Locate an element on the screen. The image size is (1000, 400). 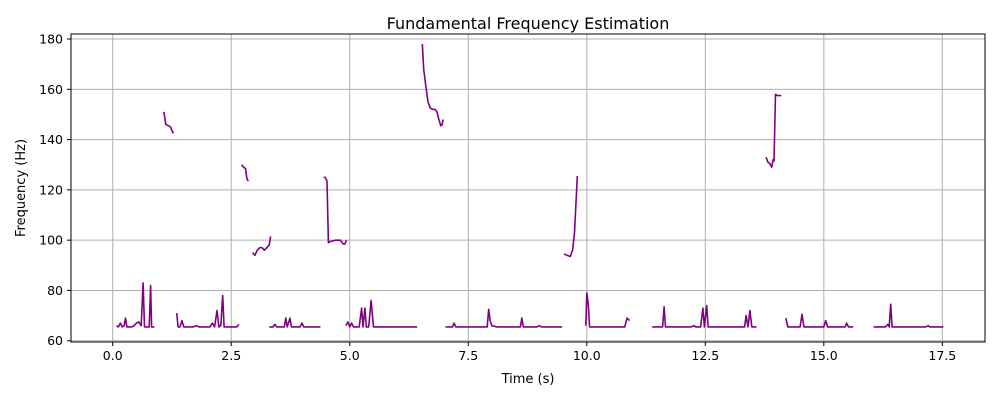
chart-title: Fundamental Frequency Estimation is located at coordinates (528, 23).